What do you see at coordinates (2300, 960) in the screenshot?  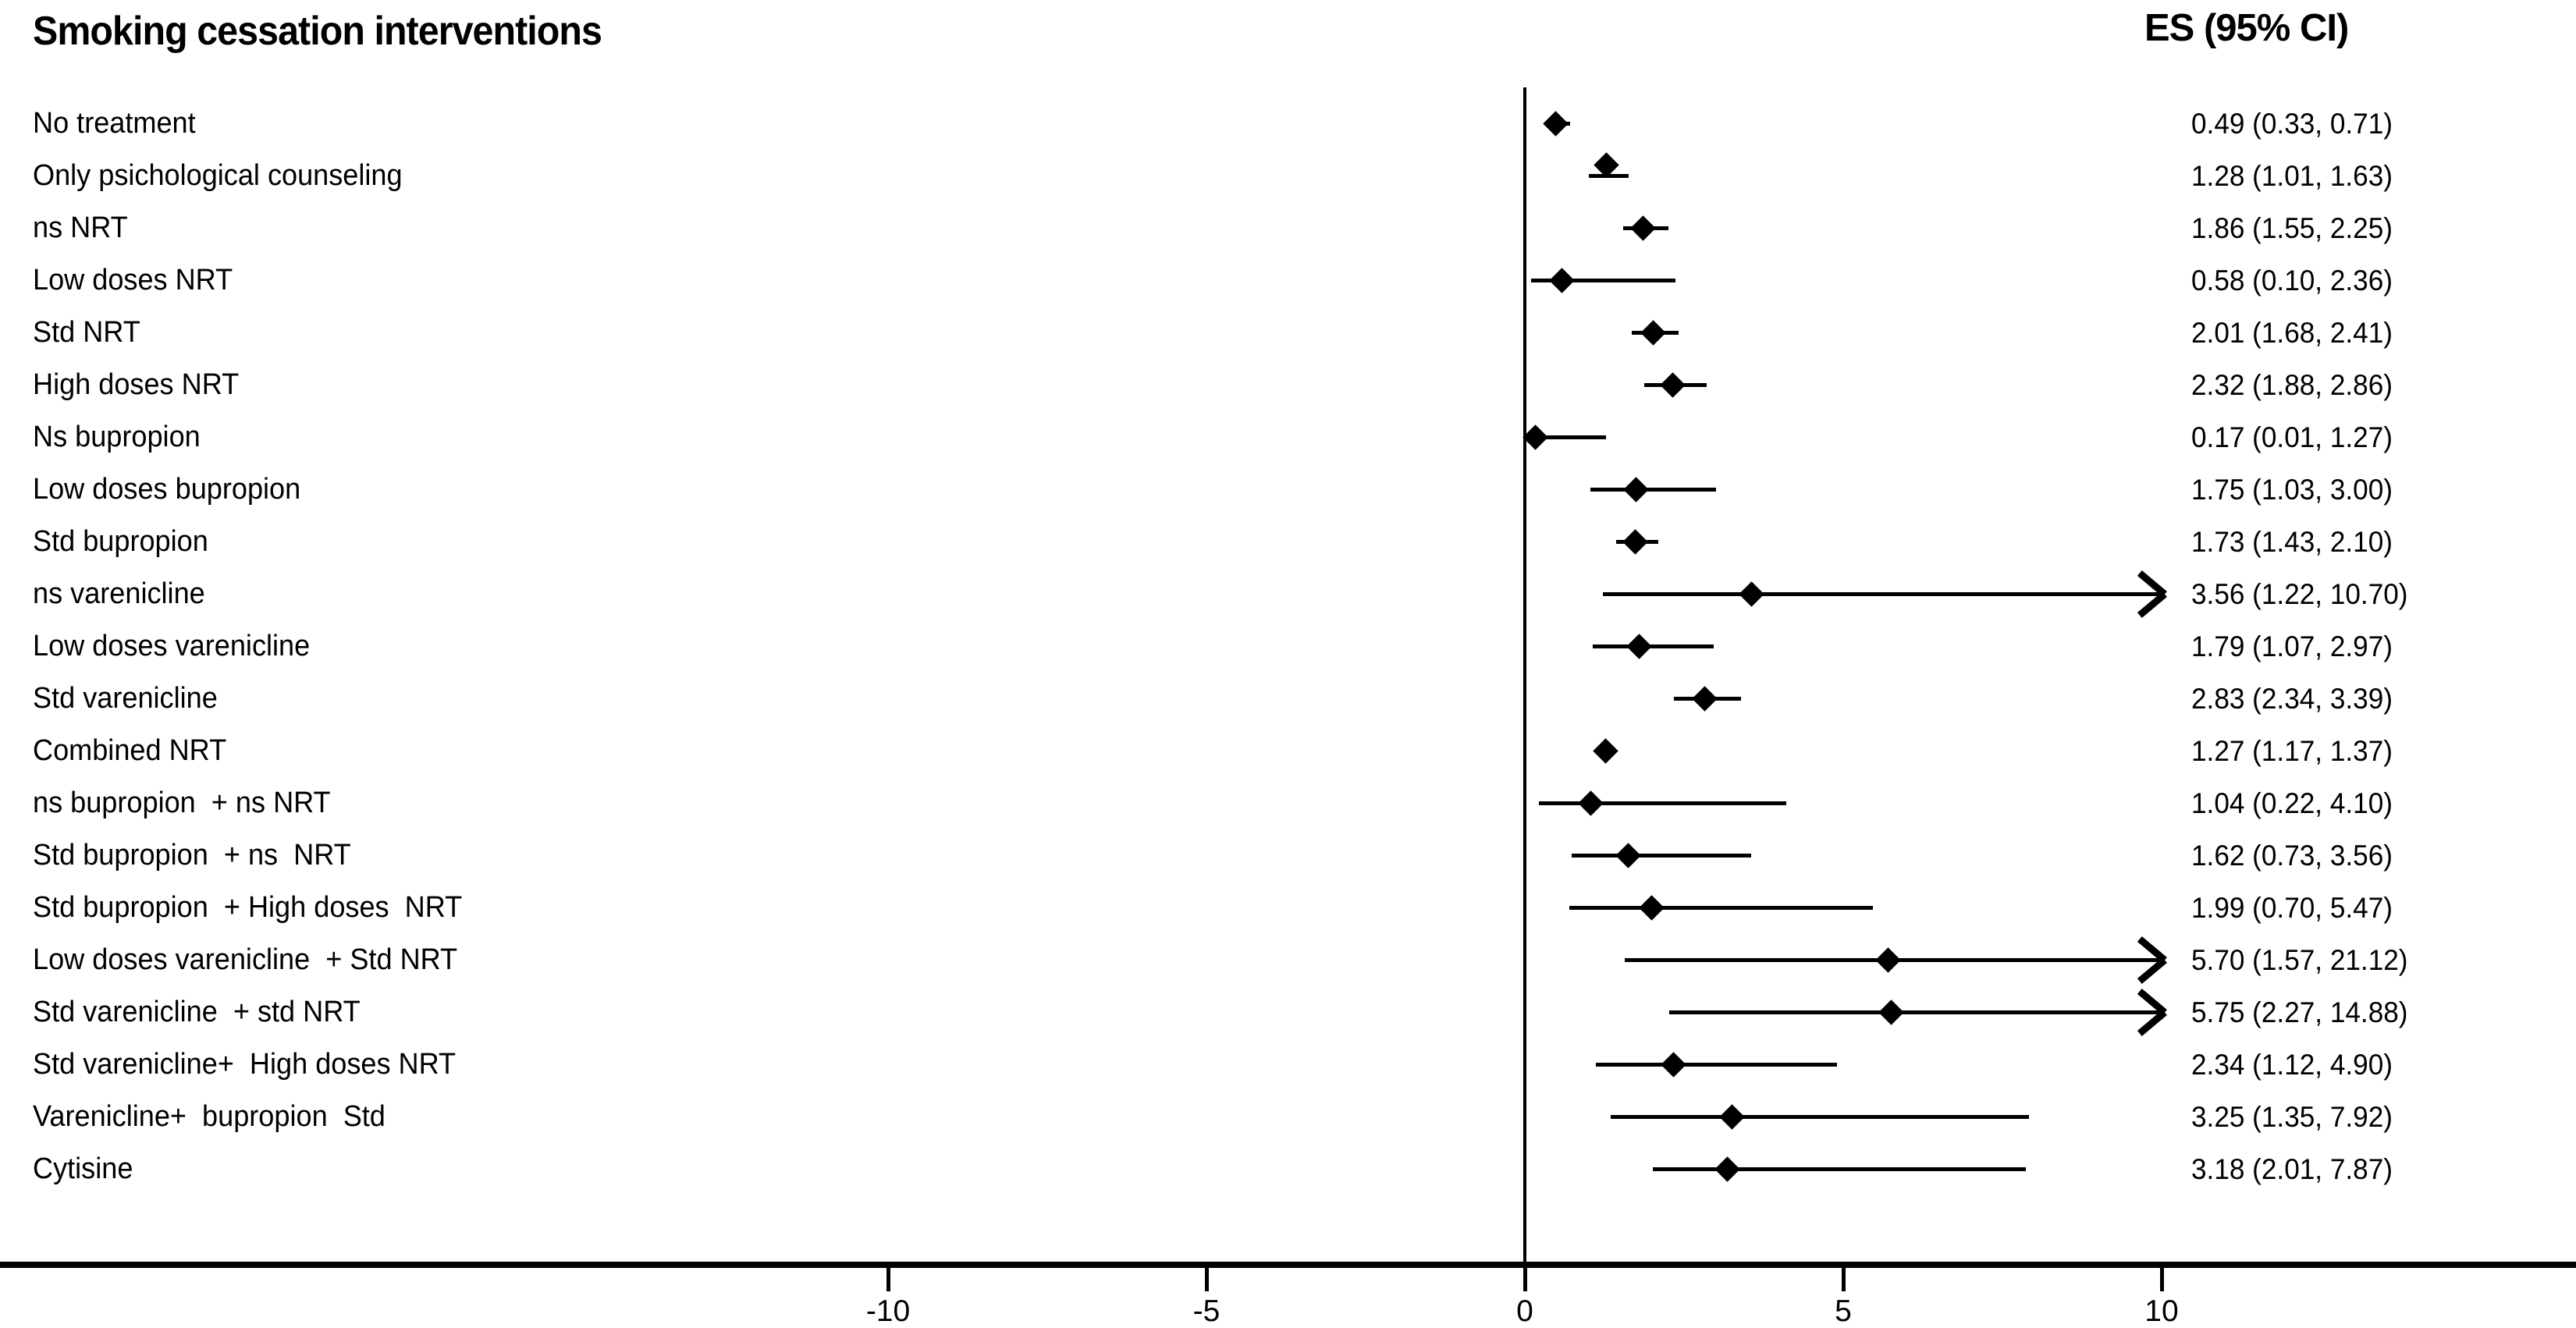 I see `es-ci-value: 5.70 (1.57, 21.12)` at bounding box center [2300, 960].